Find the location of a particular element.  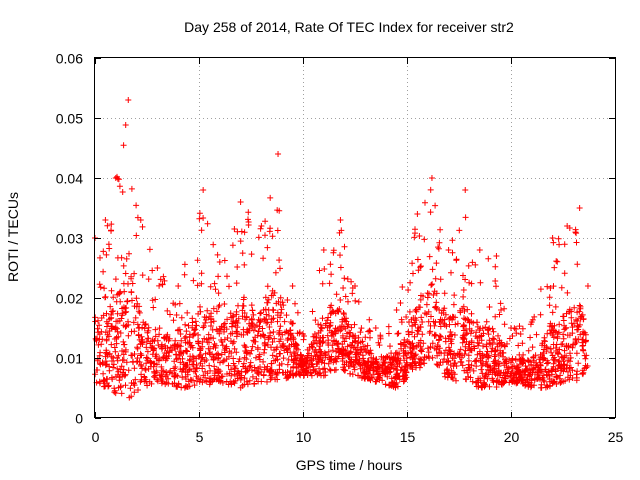

x-tick-label: 5 is located at coordinates (200, 437).